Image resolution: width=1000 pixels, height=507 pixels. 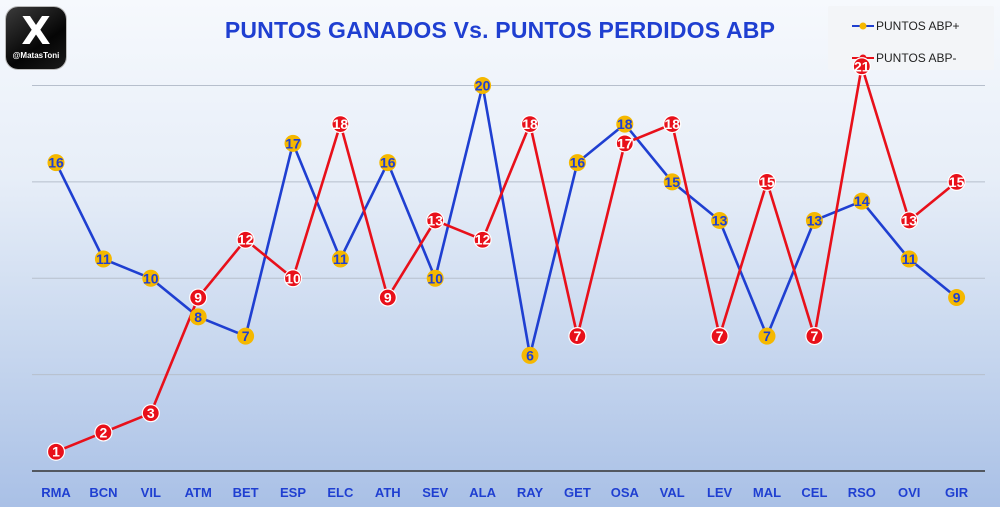 I want to click on legend-label-abp-plus: PUNTOS ABP+, so click(x=918, y=26).